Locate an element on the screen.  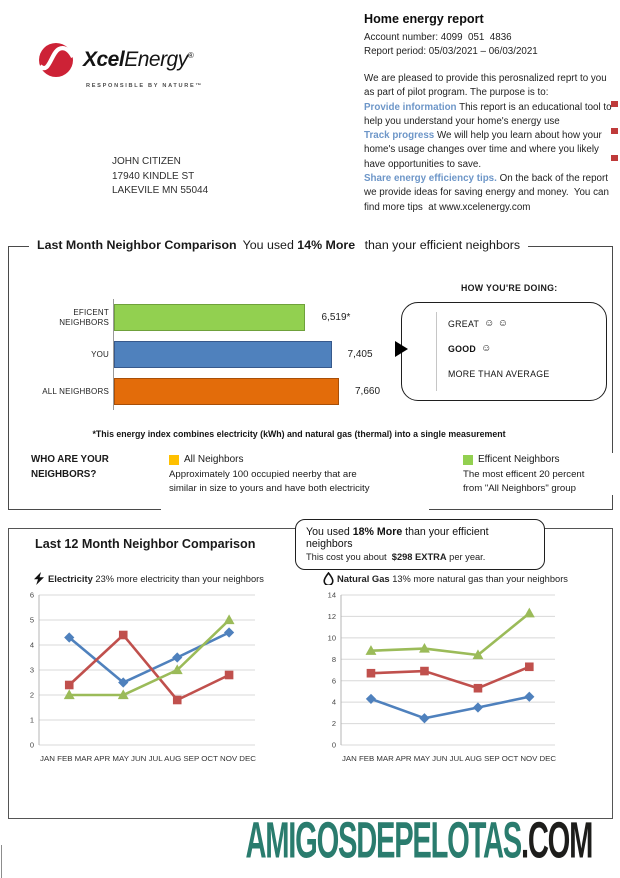
how-box-divider is located at coordinates (436, 351).